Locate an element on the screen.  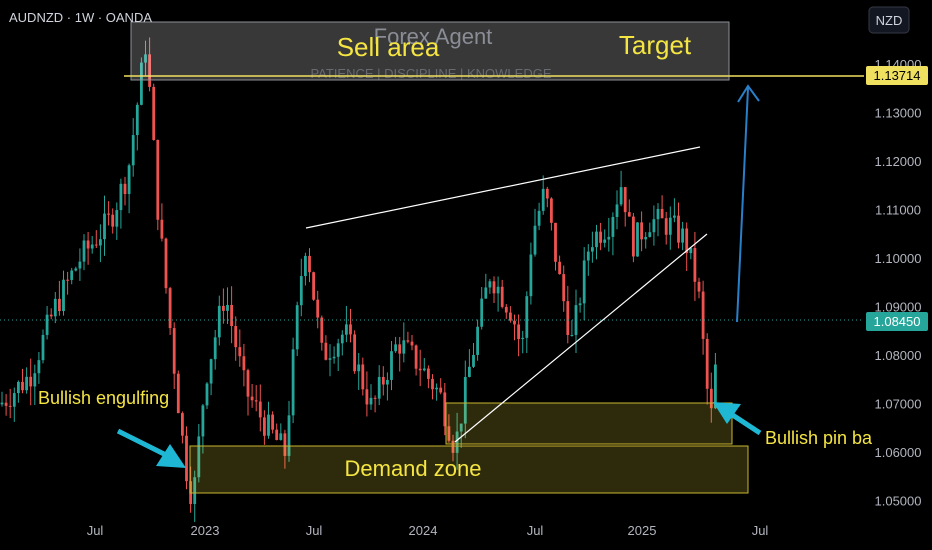
price-tick-label: 1.10000 is located at coordinates (898, 258).